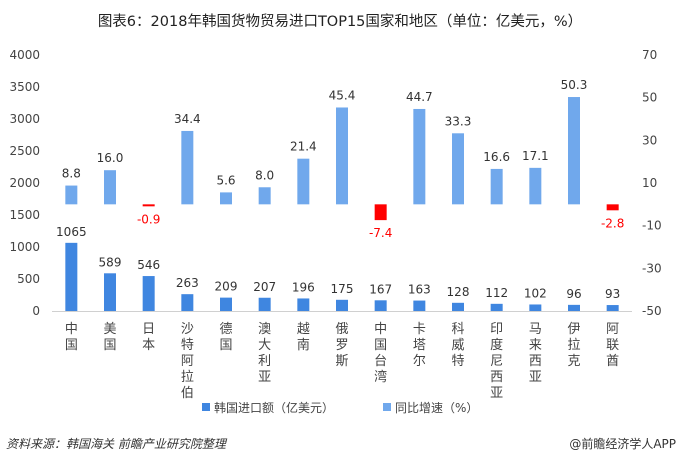 This screenshot has height=464, width=680. I want to click on category-label-char: 斯, so click(341, 361).